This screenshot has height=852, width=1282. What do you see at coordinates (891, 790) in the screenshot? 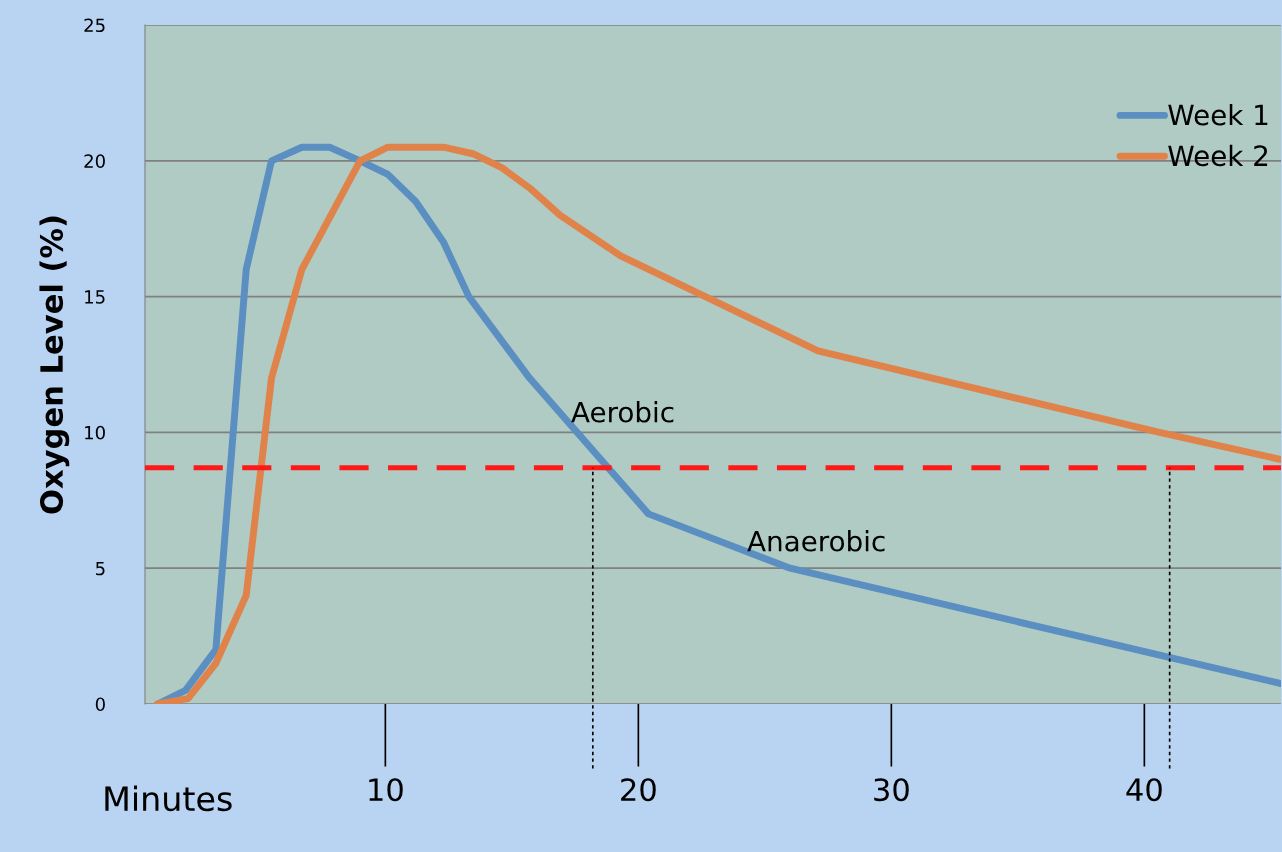
I see `x-tick-label: 30` at bounding box center [891, 790].